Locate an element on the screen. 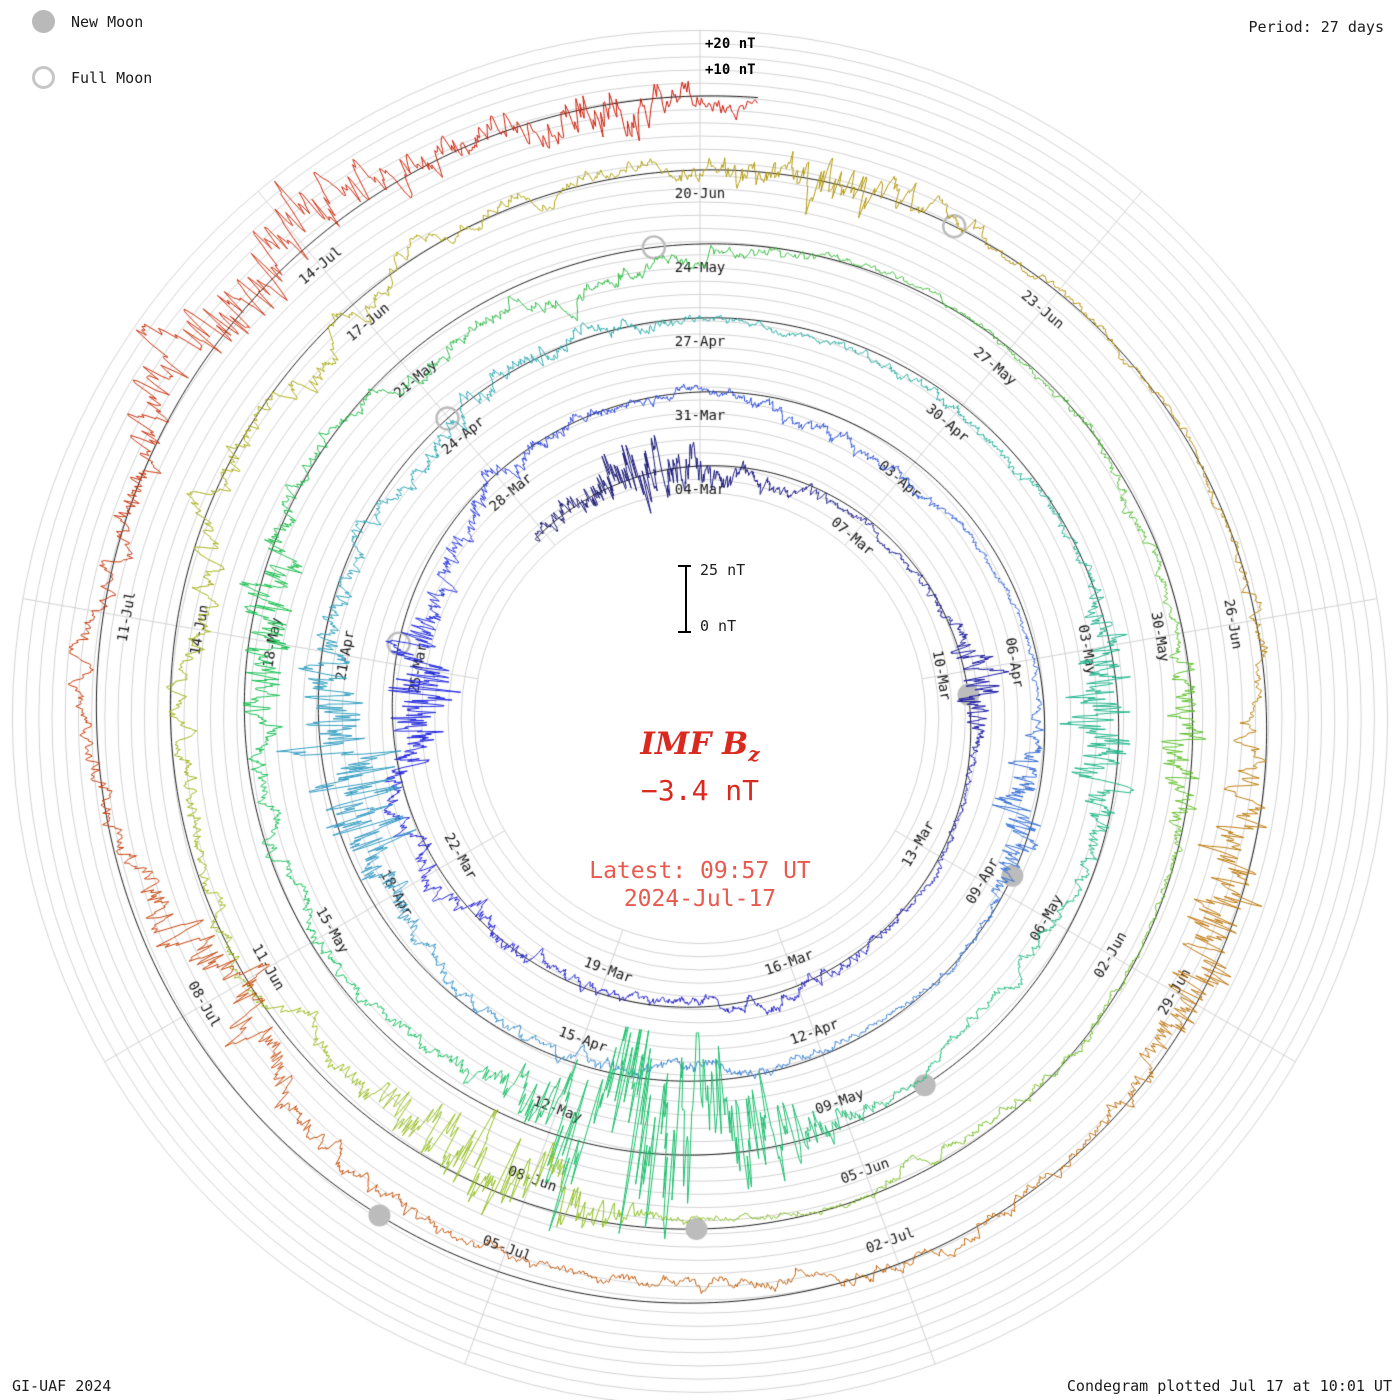  new-moon-label: New Moon is located at coordinates (107, 21).